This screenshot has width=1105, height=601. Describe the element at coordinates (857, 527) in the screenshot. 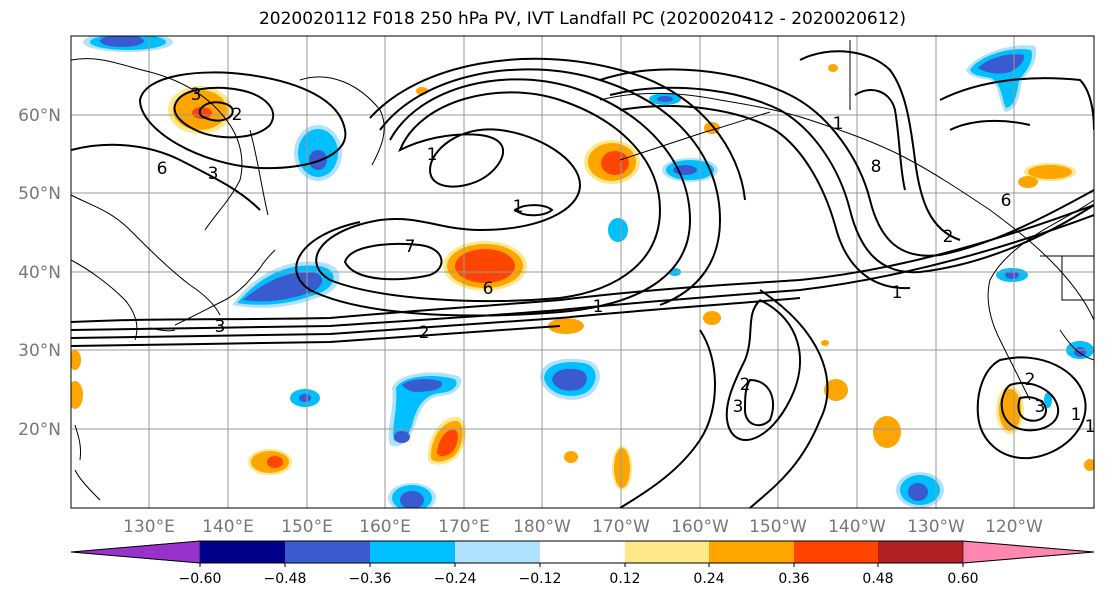

I see `lon-label: 140°W` at that location.